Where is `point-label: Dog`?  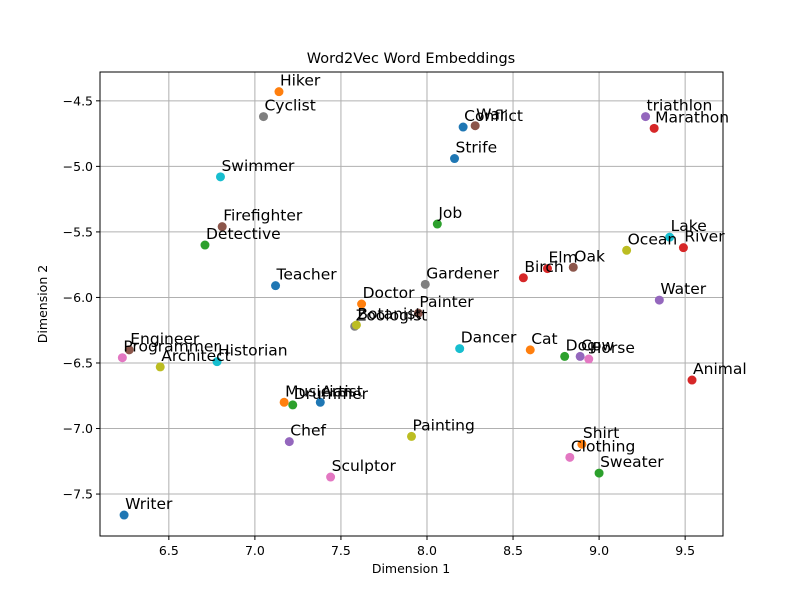 point-label: Dog is located at coordinates (581, 345).